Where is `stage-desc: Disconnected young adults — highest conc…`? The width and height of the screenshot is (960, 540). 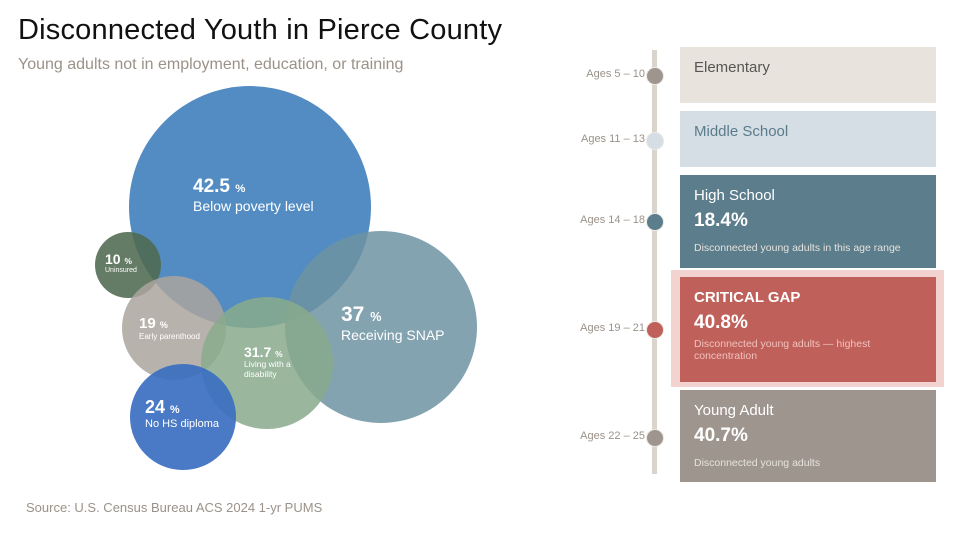 stage-desc: Disconnected young adults — highest conc… is located at coordinates (782, 350).